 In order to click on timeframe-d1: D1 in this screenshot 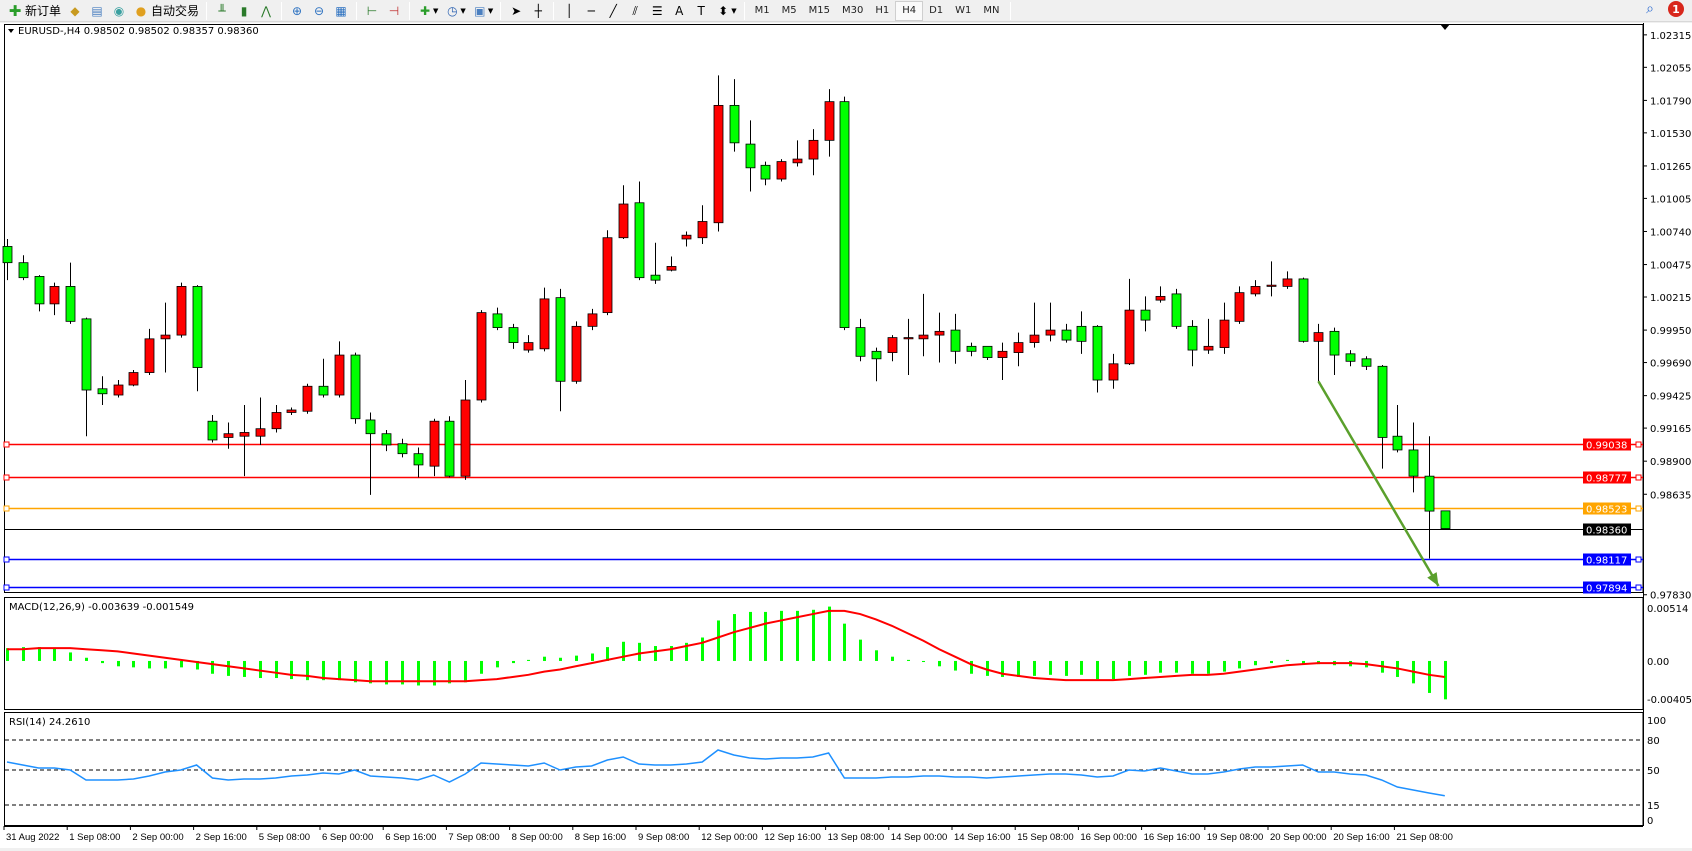, I will do `click(936, 10)`.